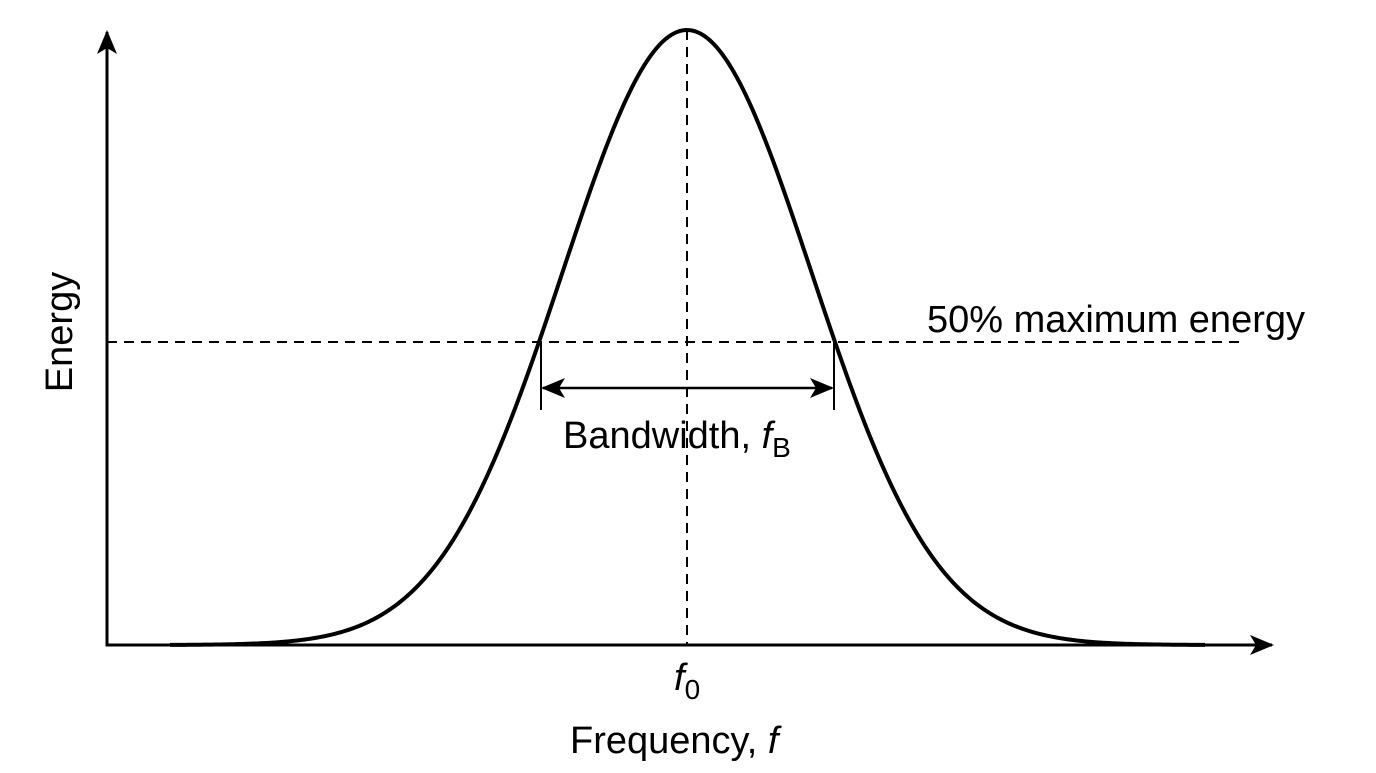  Describe the element at coordinates (662, 436) in the screenshot. I see `bandwidth-text: Bandwidth,` at that location.